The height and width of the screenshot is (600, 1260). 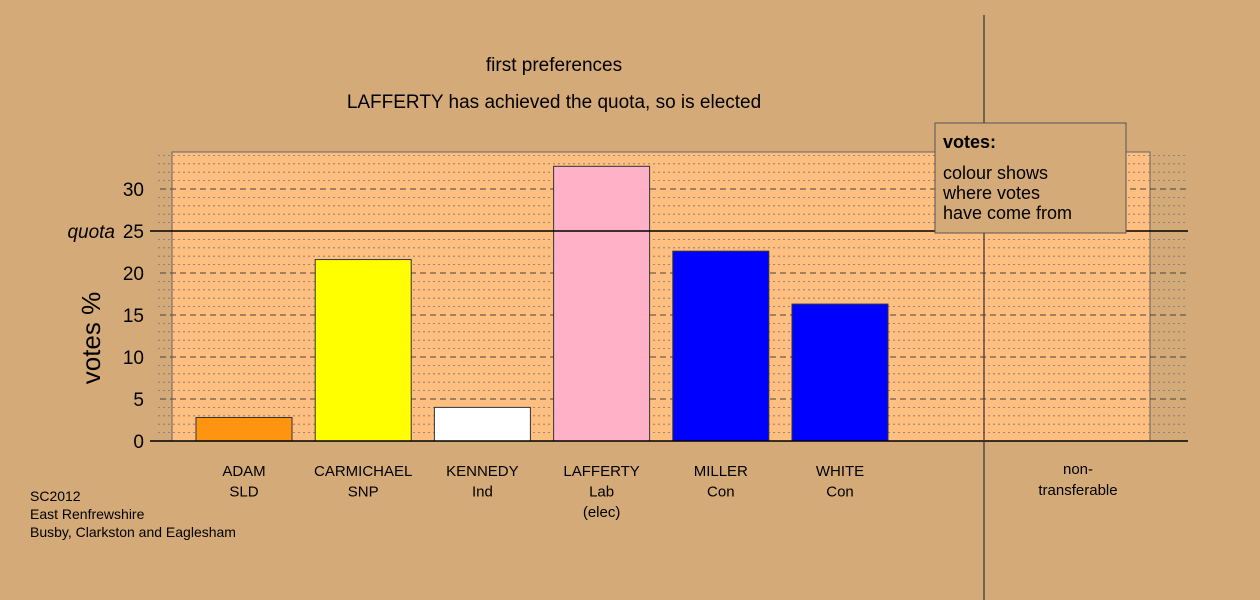 What do you see at coordinates (721, 346) in the screenshot?
I see `bar-miller` at bounding box center [721, 346].